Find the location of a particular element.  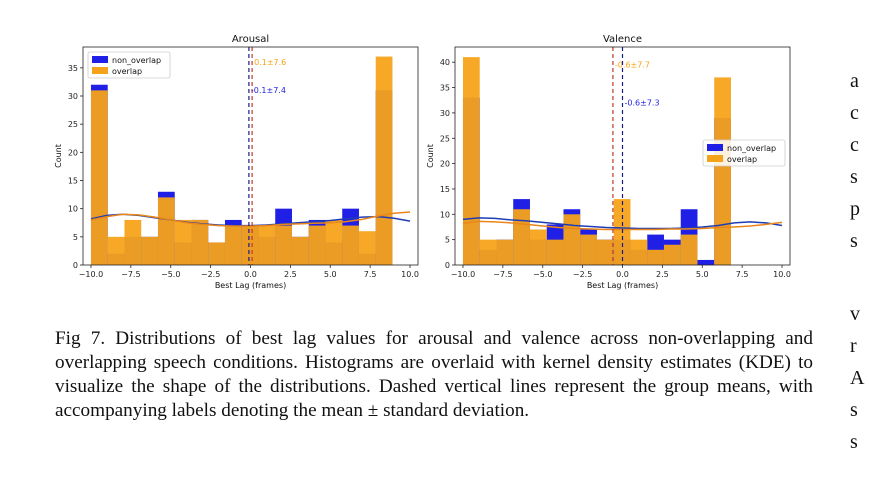

mean-label-overlap: -0.6±7.7 is located at coordinates (632, 64).